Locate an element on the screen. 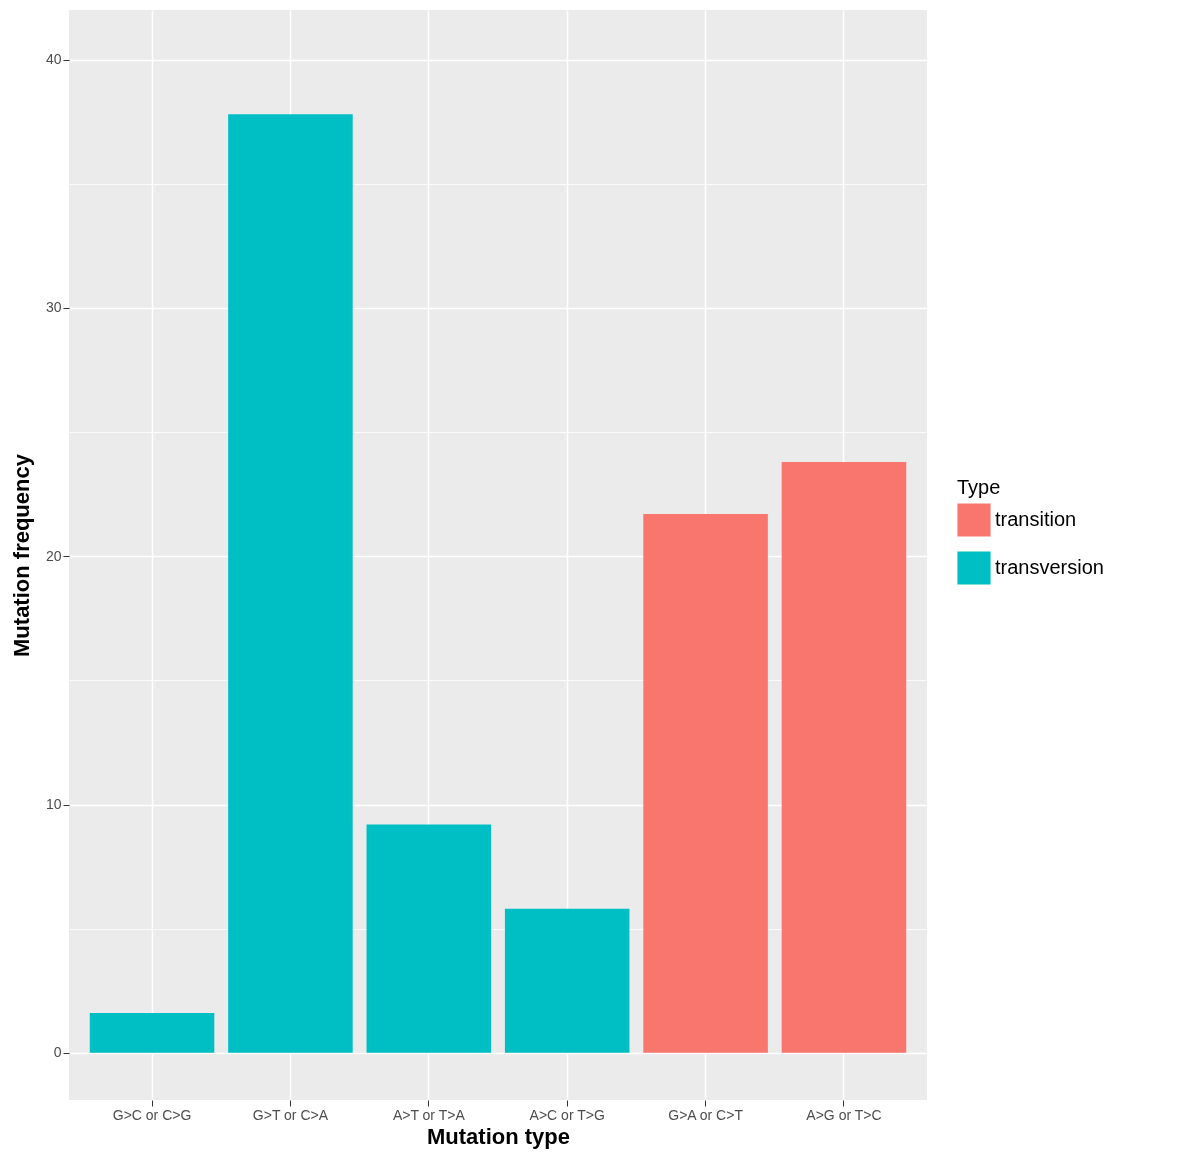 The image size is (1202, 1173). y-tick-label: 30 is located at coordinates (53, 307).